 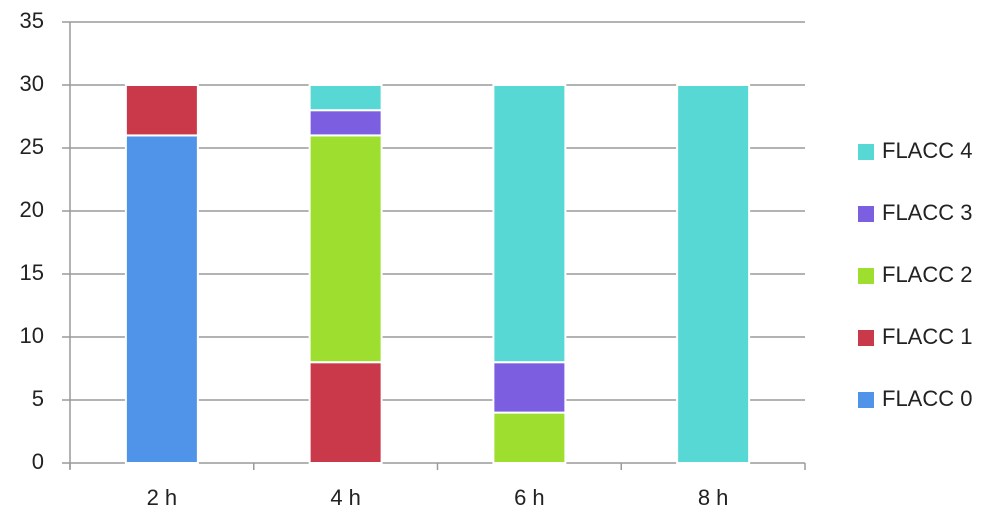 I want to click on y-tick-label: 10, so click(x=32, y=335).